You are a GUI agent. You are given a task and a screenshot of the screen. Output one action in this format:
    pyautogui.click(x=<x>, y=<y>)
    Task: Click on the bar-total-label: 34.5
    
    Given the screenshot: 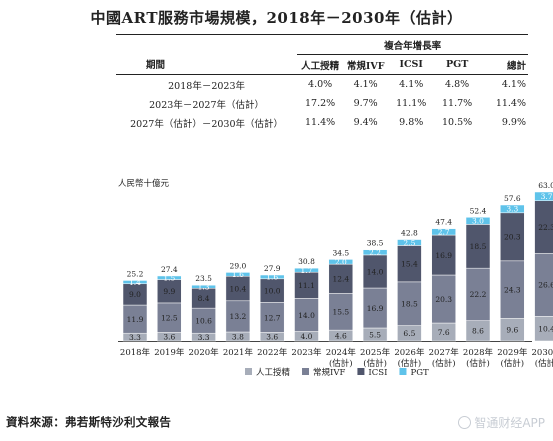 What is the action you would take?
    pyautogui.click(x=340, y=252)
    